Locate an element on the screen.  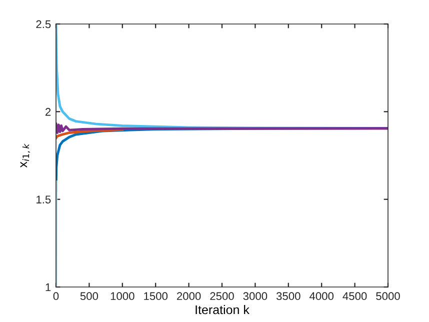
y-tick-label: 2 is located at coordinates (48, 112).